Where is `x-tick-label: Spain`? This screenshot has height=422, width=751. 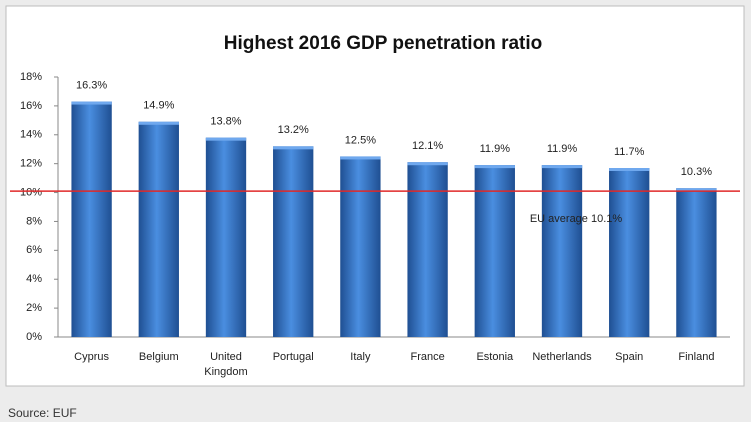 x-tick-label: Spain is located at coordinates (629, 357).